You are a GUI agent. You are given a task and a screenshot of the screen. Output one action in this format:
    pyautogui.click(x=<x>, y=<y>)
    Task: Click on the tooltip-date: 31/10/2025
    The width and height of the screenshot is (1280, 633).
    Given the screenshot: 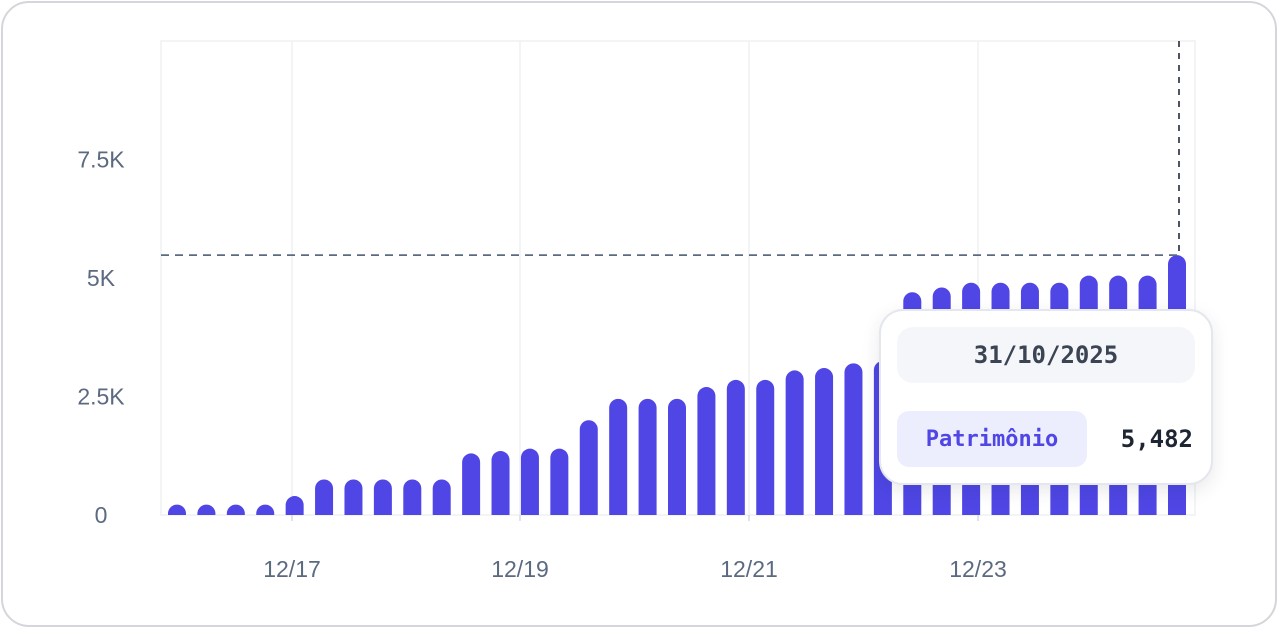 What is the action you would take?
    pyautogui.click(x=1046, y=355)
    